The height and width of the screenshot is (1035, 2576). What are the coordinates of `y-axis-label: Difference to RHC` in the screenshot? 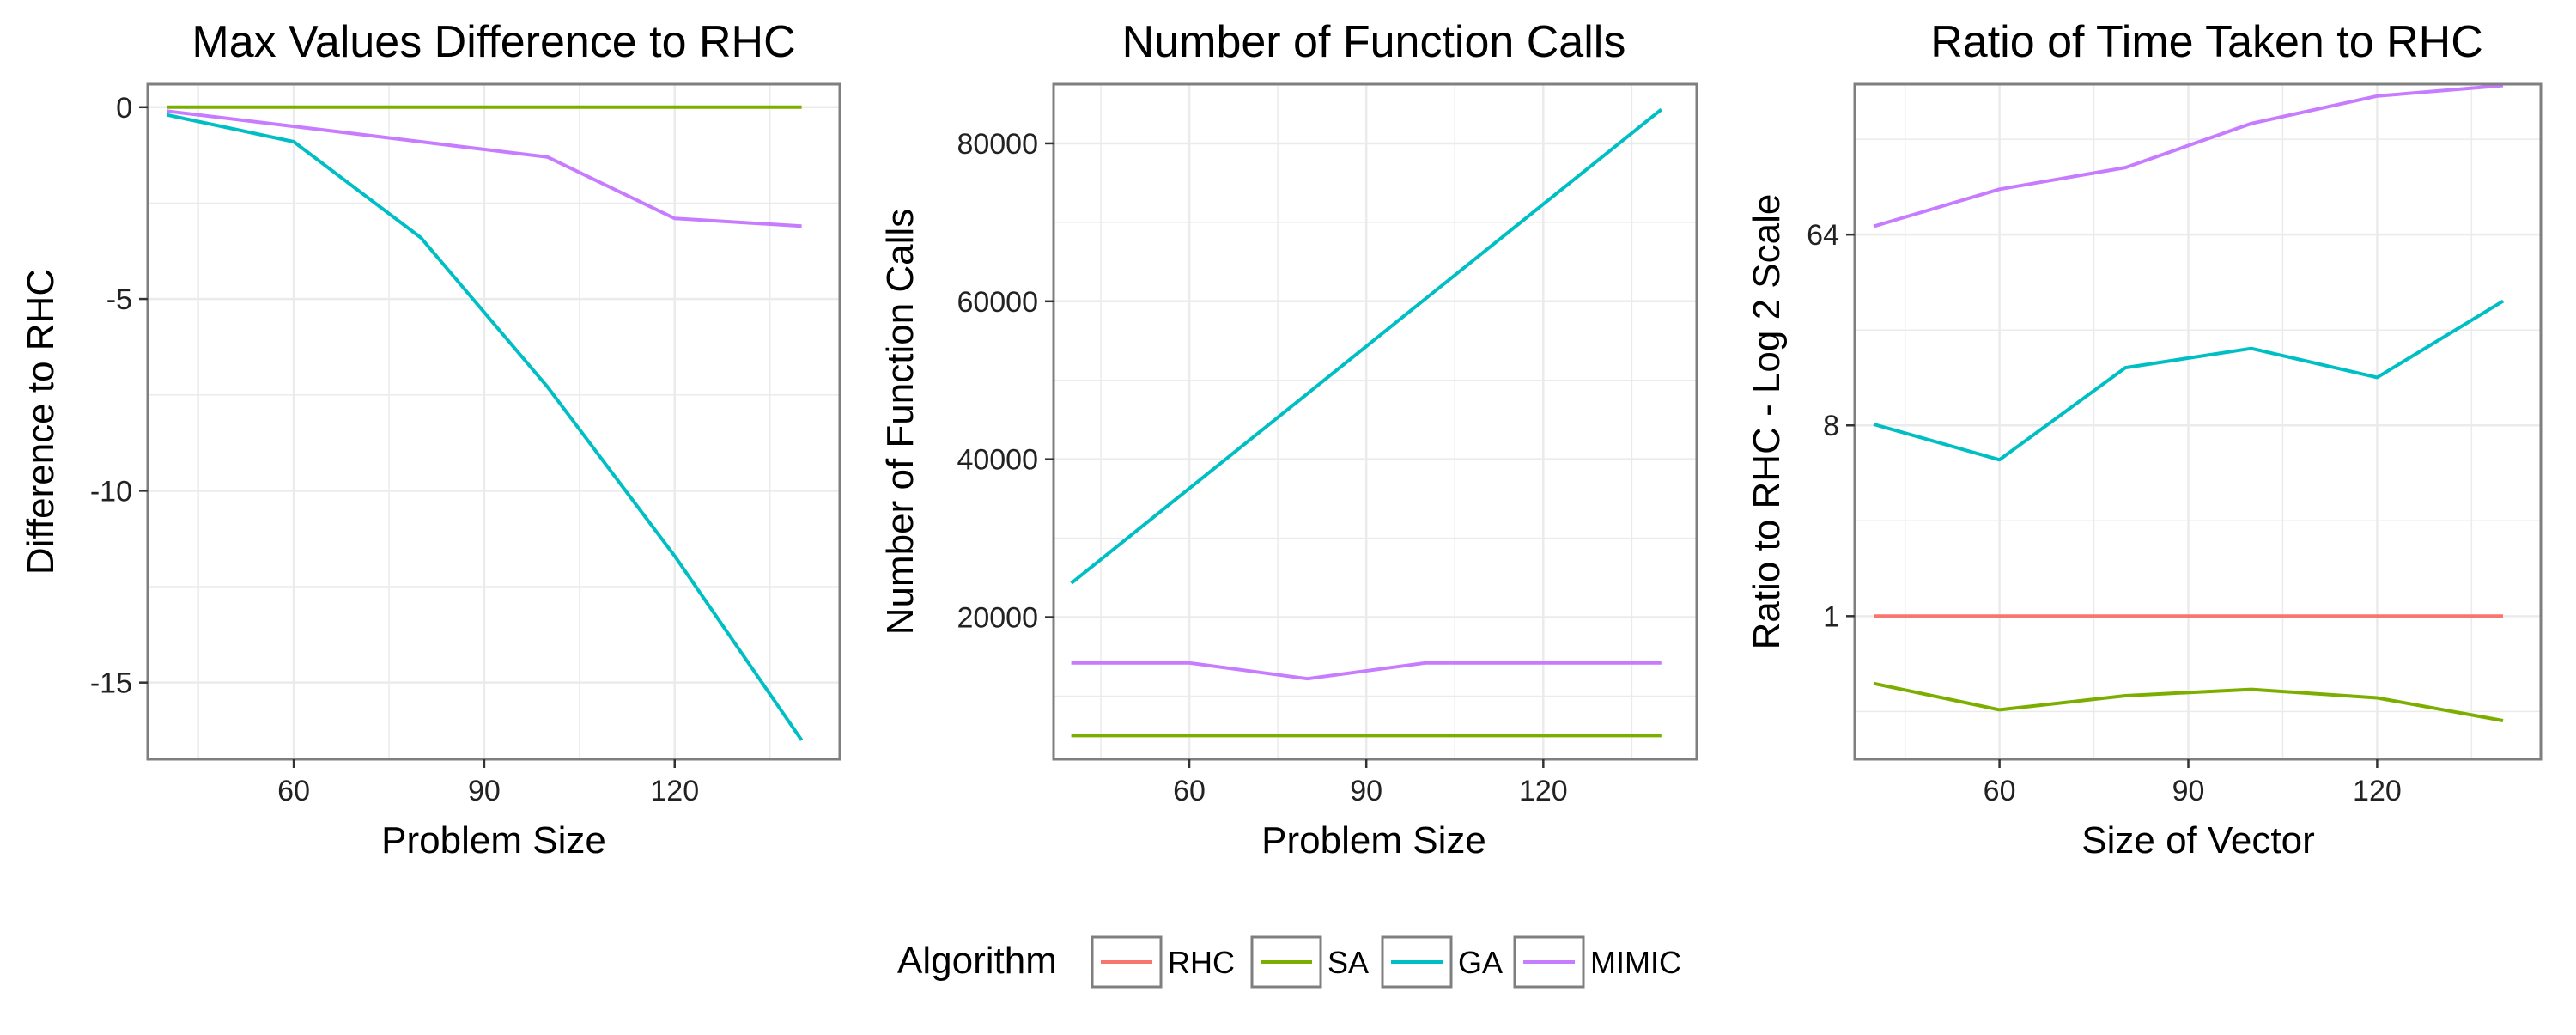 It's located at (41, 422).